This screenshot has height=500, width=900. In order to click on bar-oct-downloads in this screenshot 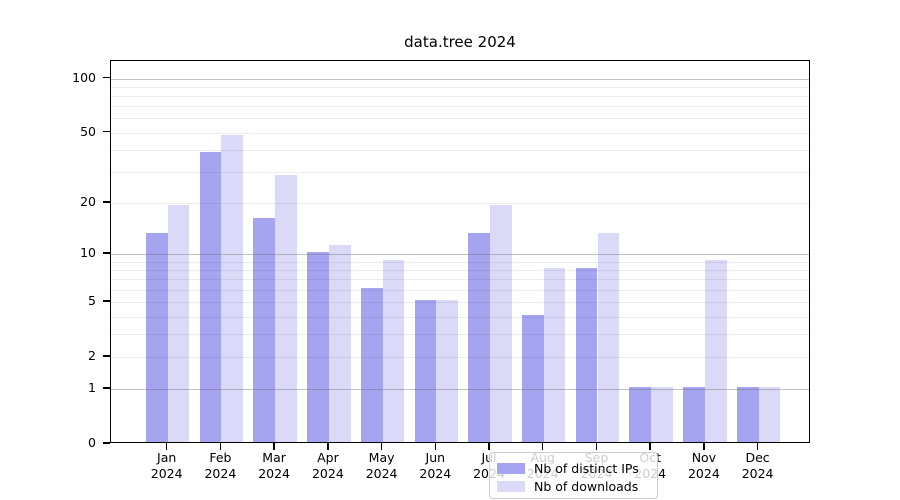, I will do `click(662, 414)`.